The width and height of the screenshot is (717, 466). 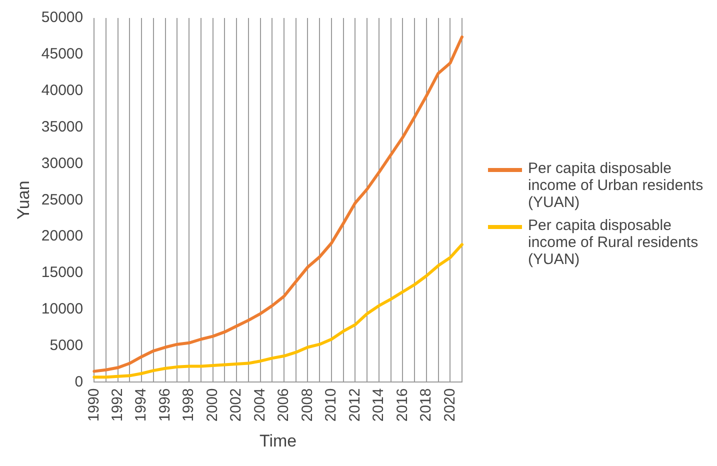 What do you see at coordinates (614, 242) in the screenshot?
I see `legend-label: Per capita disposable income of Rural residents (YUAN)` at bounding box center [614, 242].